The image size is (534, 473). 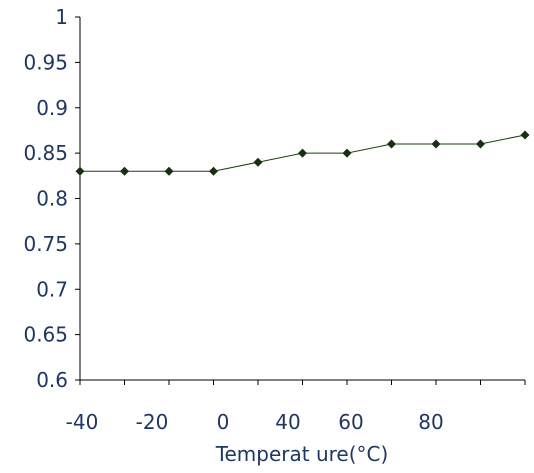 I want to click on y-tick-label: 0.8, so click(x=52, y=199).